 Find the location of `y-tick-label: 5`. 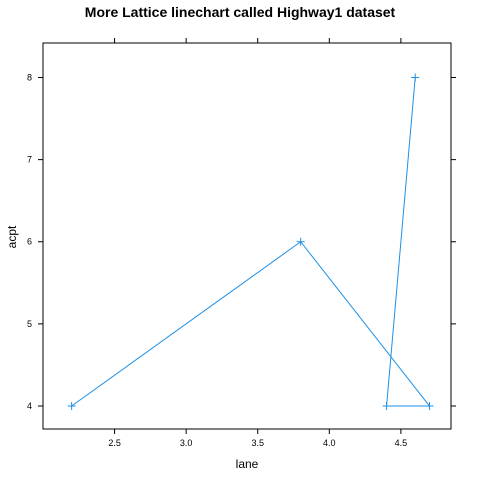

y-tick-label: 5 is located at coordinates (29, 324).